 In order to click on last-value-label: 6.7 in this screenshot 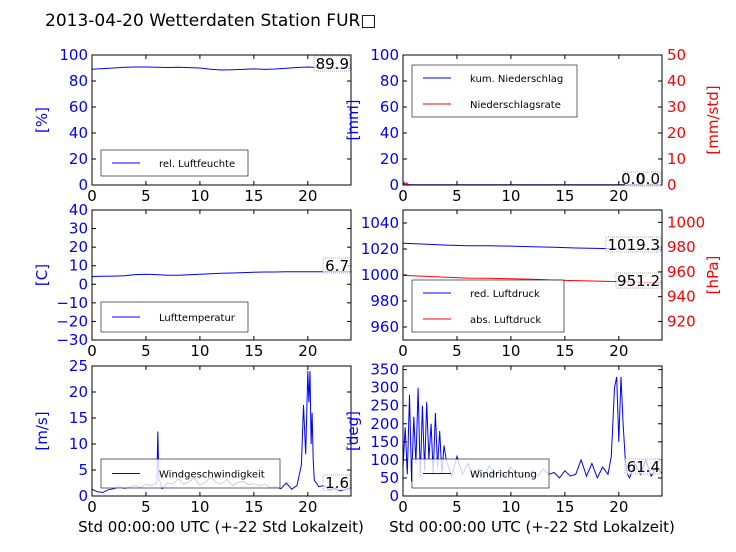, I will do `click(337, 266)`.